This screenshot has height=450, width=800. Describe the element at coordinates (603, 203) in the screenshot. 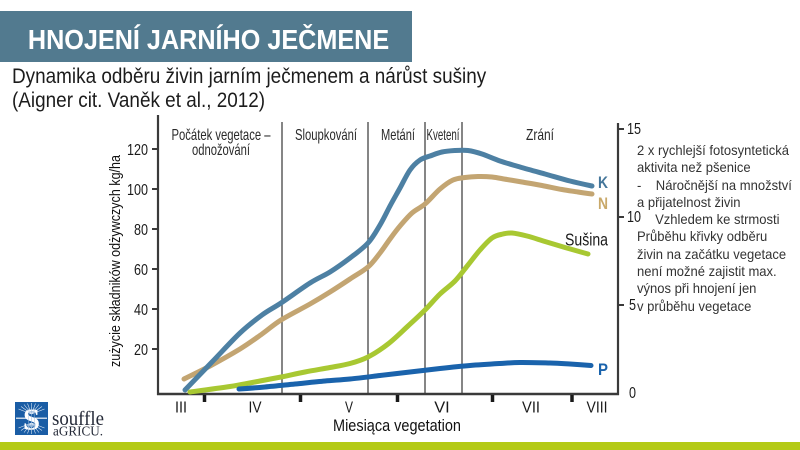

I see `svg-text: N` at that location.